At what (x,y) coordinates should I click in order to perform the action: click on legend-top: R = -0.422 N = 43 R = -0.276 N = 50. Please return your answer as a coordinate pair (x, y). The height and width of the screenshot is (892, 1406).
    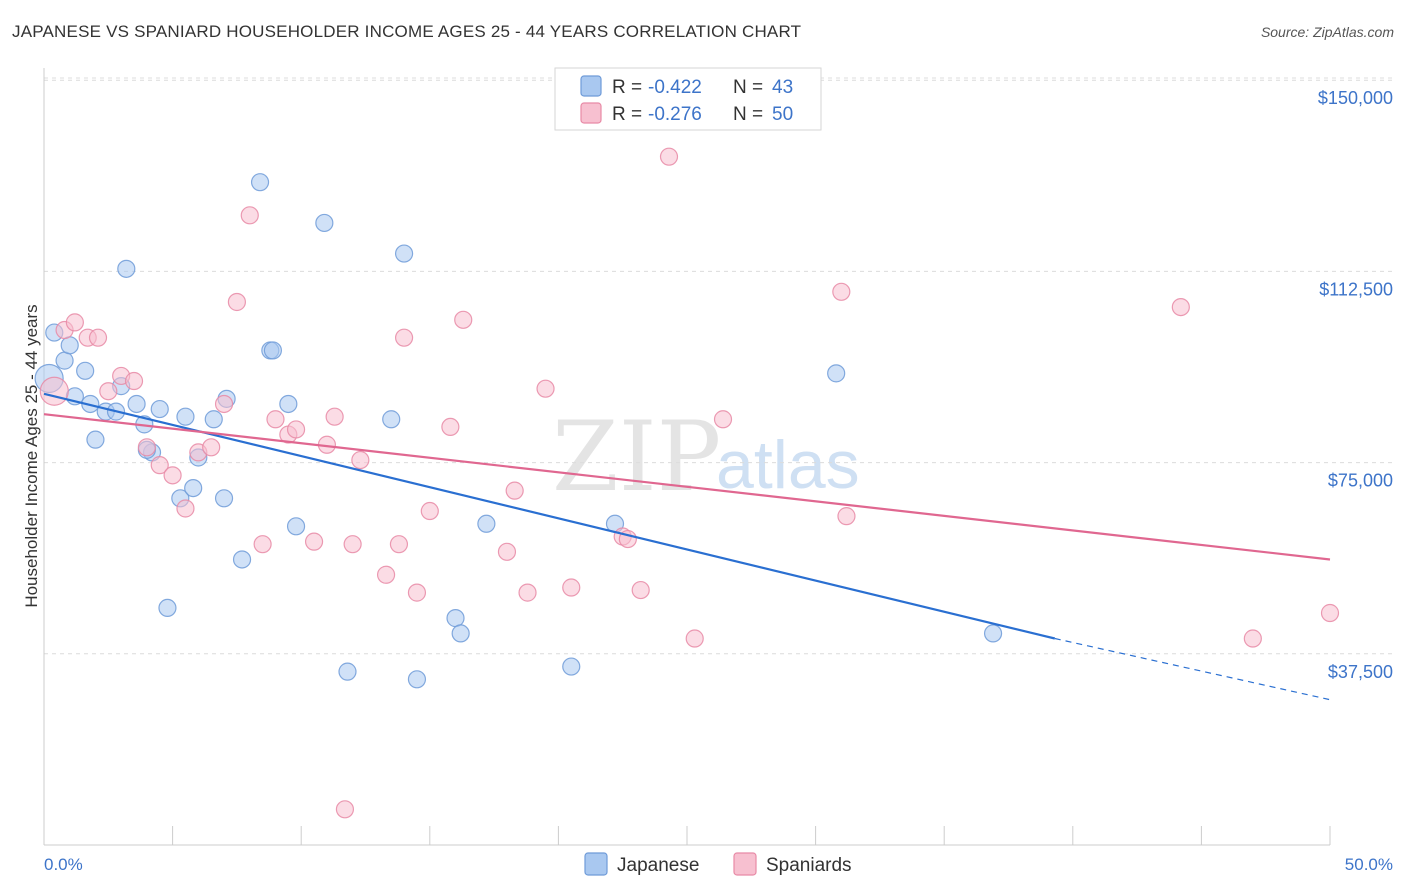
    Looking at the image, I should click on (688, 99).